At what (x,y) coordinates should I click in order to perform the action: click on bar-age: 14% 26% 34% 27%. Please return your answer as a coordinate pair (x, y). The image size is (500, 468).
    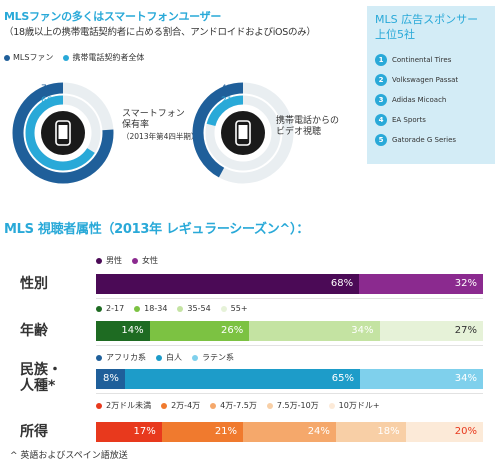
    Looking at the image, I should click on (289, 331).